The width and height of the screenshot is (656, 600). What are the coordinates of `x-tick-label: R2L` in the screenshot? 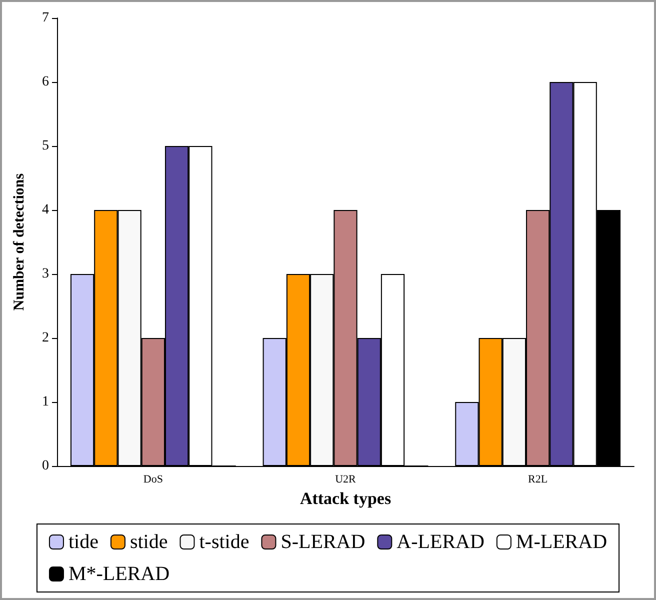 It's located at (538, 480).